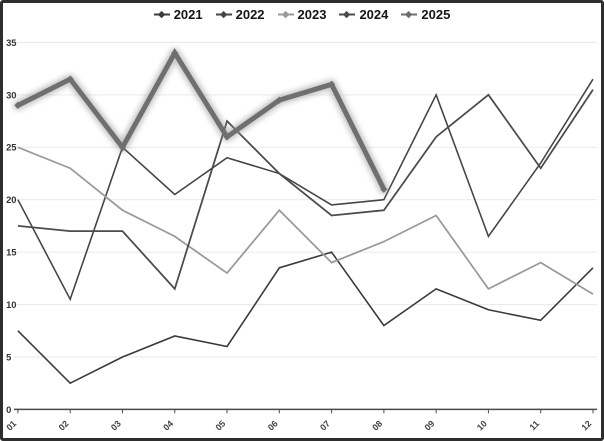 This screenshot has width=604, height=441. I want to click on x-axis-label-01: 01, so click(11, 425).